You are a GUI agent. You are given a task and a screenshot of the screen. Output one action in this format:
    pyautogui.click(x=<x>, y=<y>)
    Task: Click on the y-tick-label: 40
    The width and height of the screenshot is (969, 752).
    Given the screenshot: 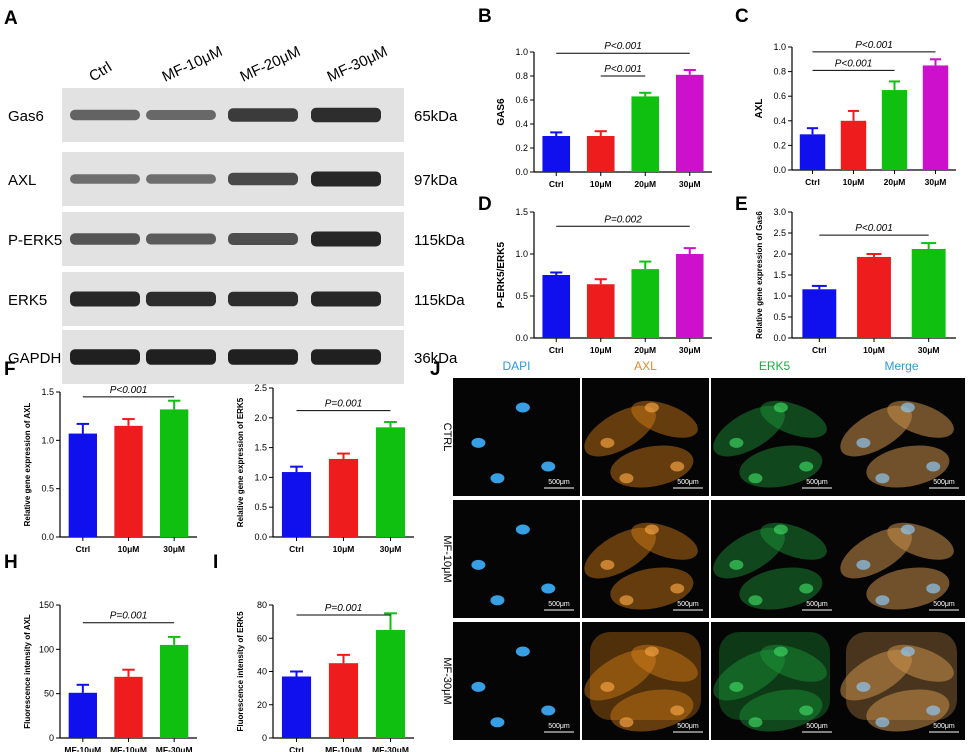 What is the action you would take?
    pyautogui.click(x=262, y=672)
    